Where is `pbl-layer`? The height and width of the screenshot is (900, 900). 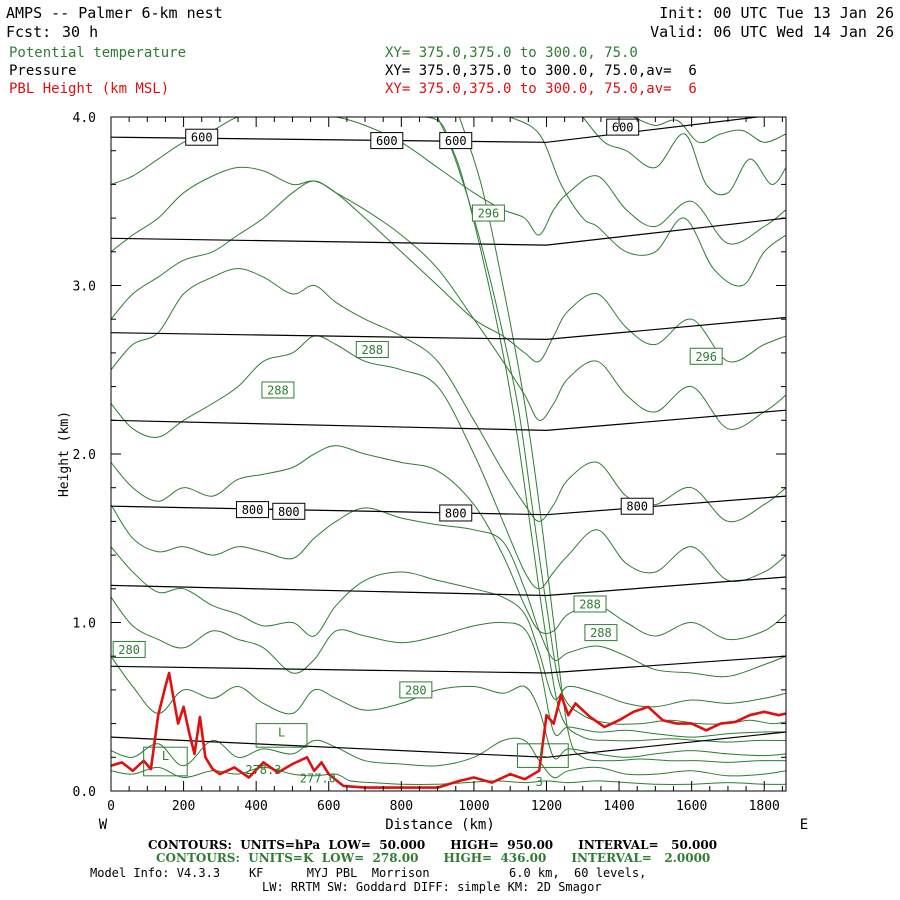
pbl-layer is located at coordinates (448, 730).